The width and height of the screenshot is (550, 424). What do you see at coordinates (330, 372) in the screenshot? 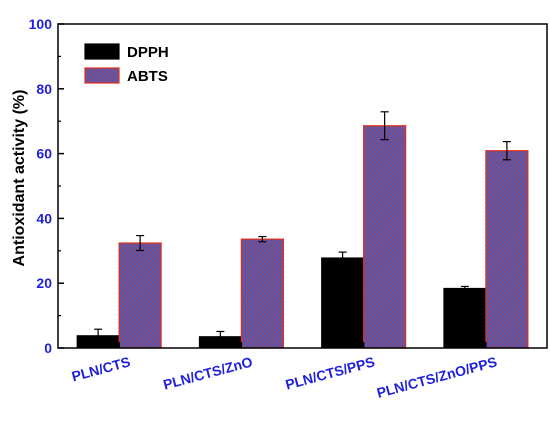
I see `x-tick-label-3: PLN/CTS/PPS` at bounding box center [330, 372].